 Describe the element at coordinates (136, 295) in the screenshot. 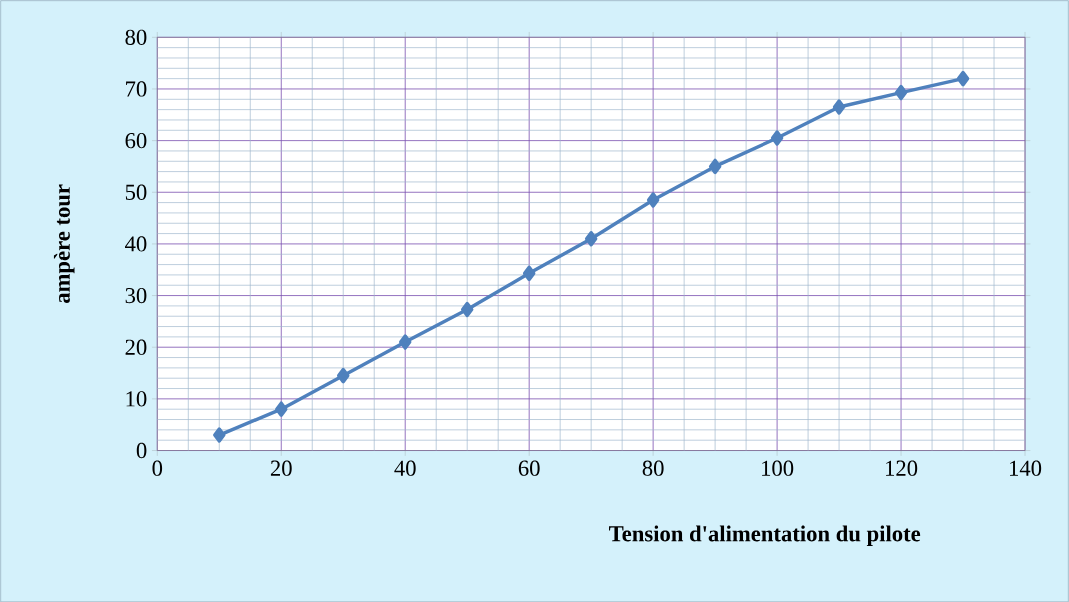

I see `y-tick-label: 30` at that location.